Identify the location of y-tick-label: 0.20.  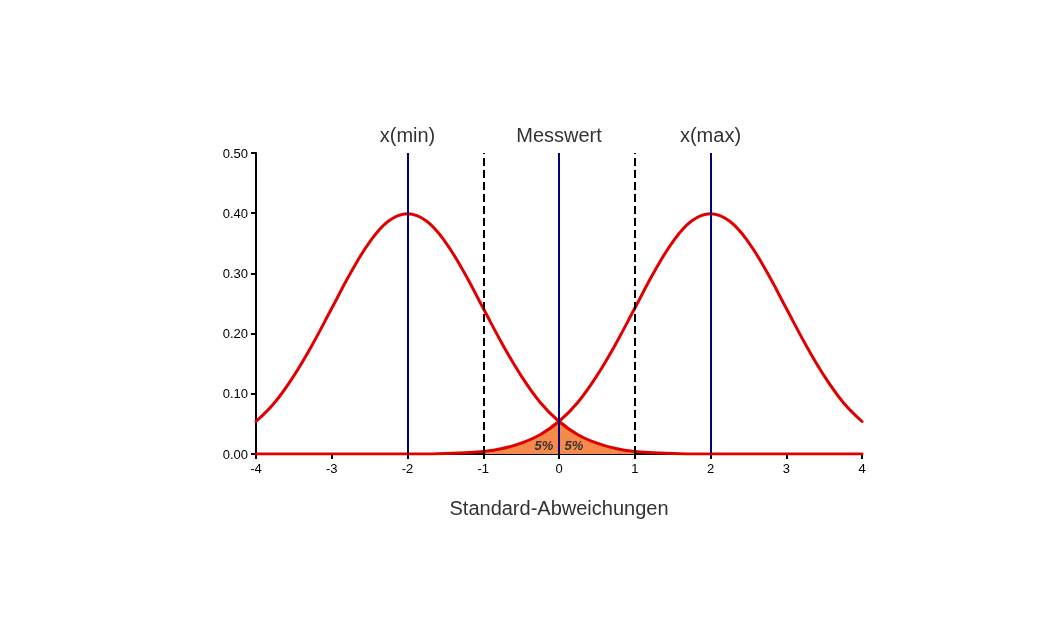
(235, 334).